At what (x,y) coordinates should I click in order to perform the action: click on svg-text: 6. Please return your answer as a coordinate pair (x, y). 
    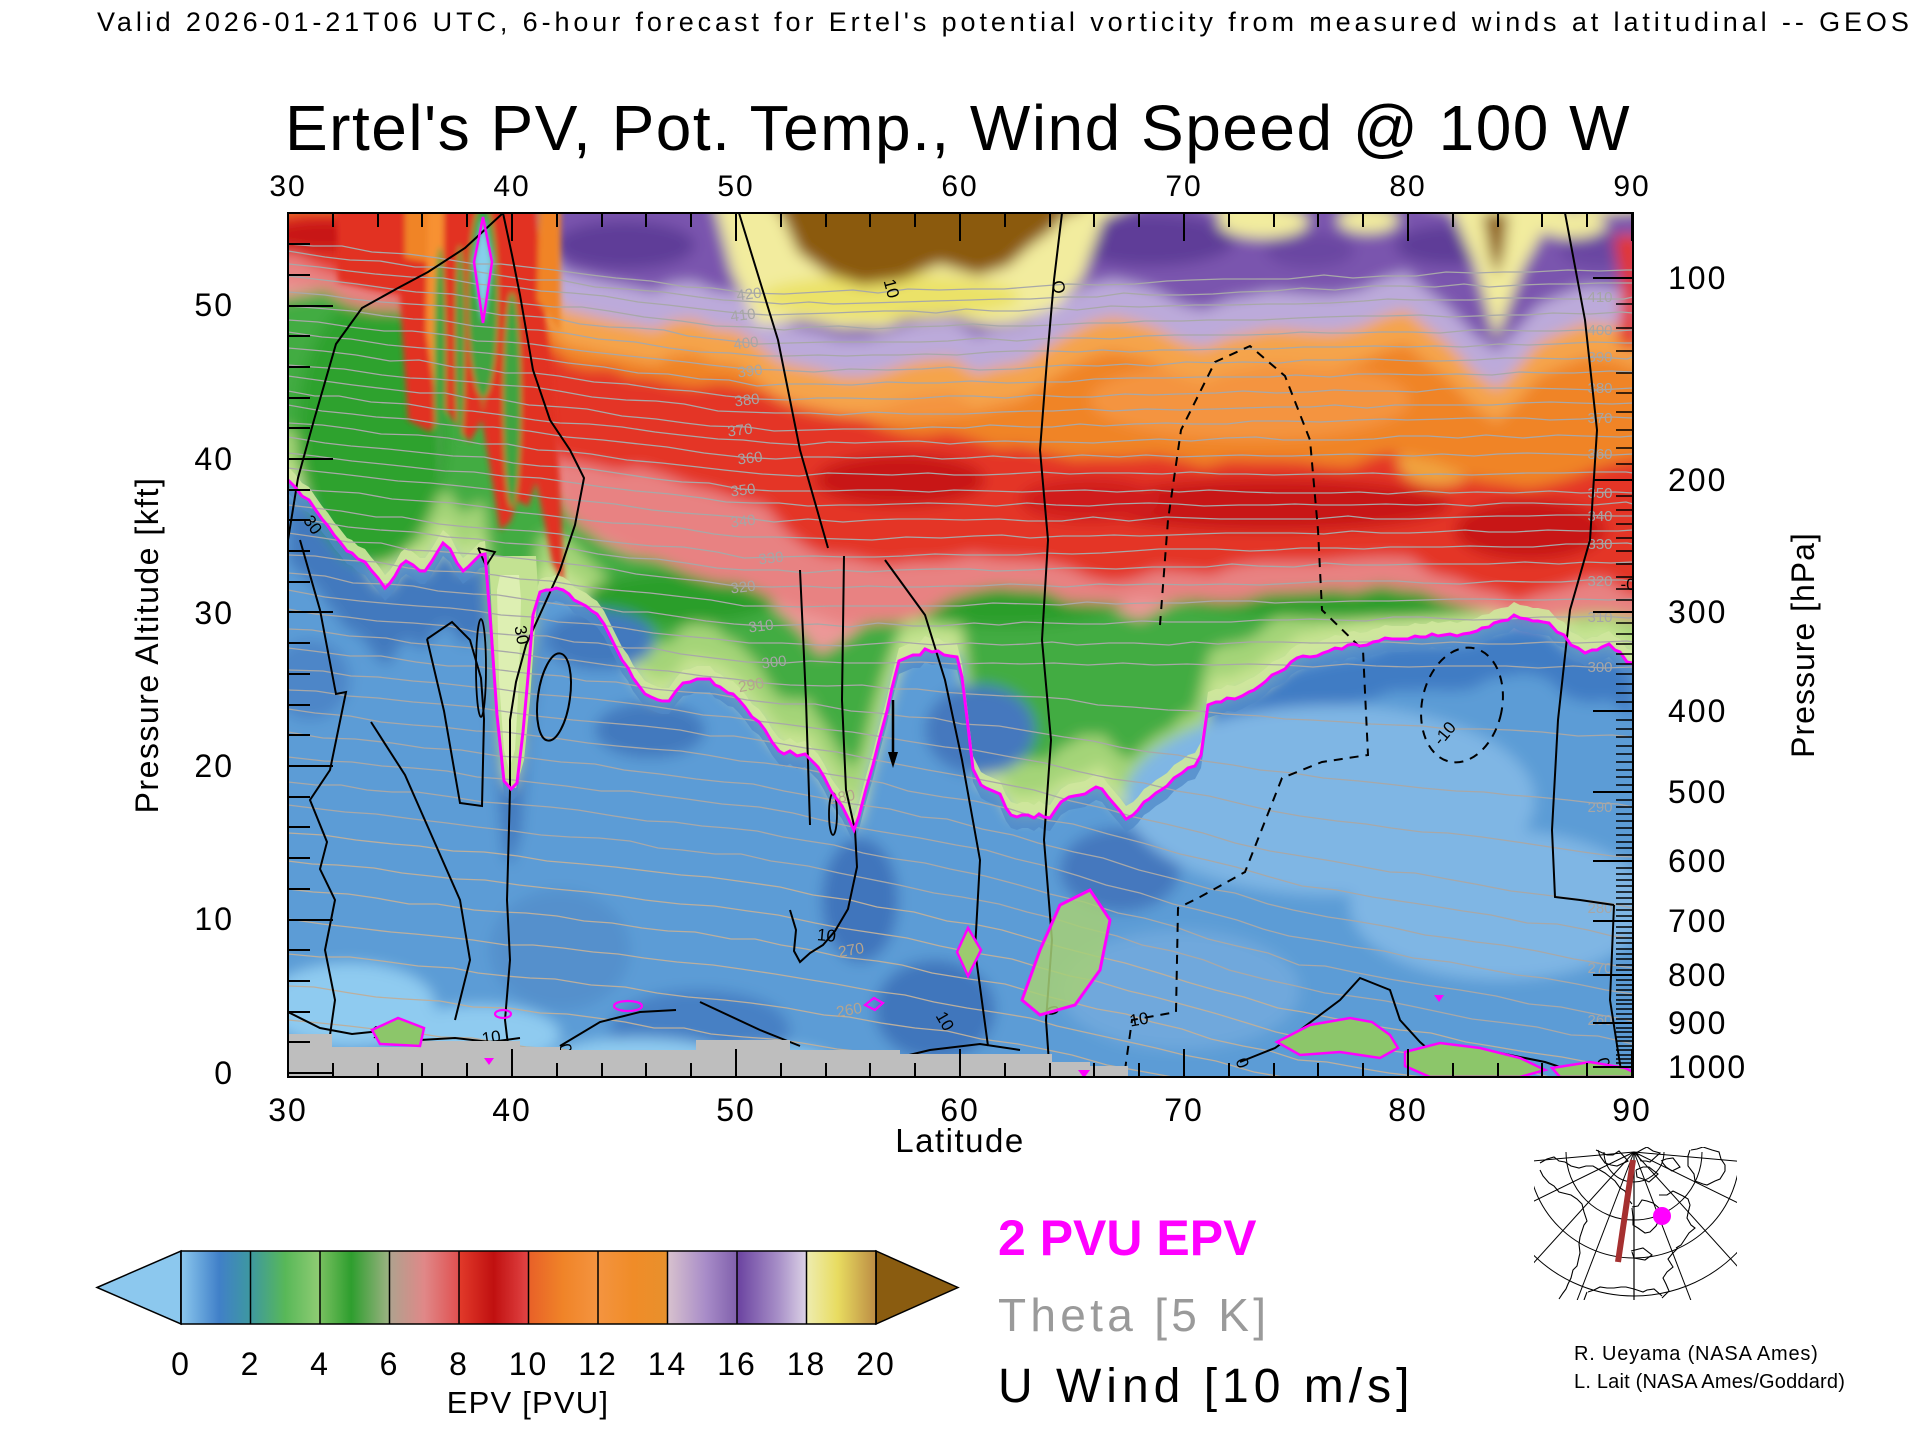
    Looking at the image, I should click on (390, 1364).